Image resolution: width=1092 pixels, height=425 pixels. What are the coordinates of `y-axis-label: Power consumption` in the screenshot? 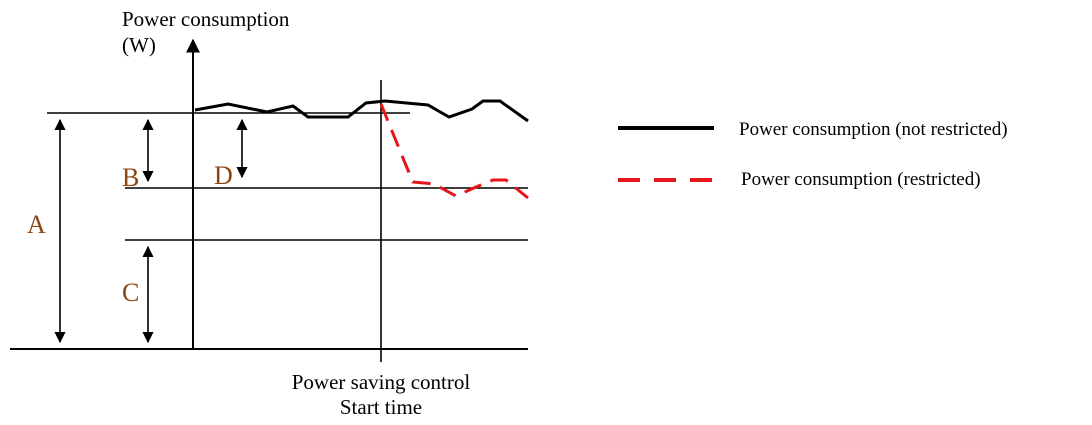 It's located at (206, 19).